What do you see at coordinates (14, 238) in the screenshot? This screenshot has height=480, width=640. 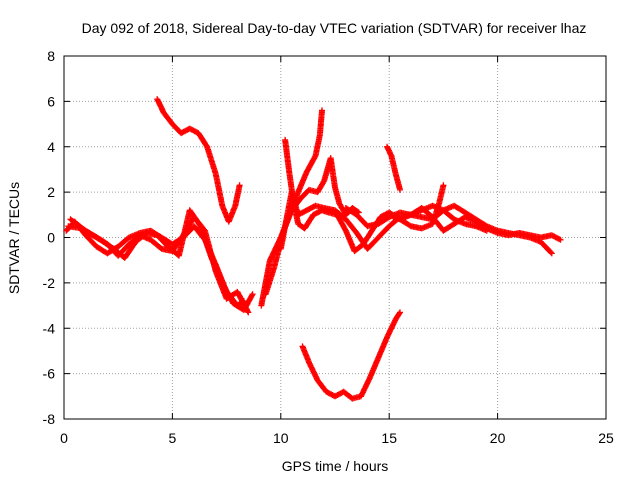 I see `y-axis-label: SDTVAR / TECUs` at bounding box center [14, 238].